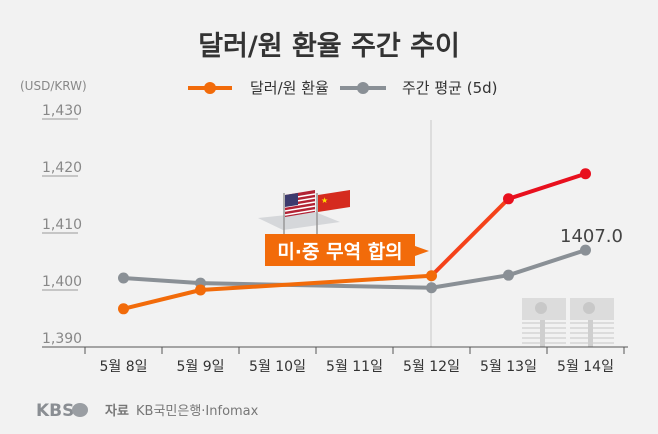 The height and width of the screenshot is (434, 658). Describe the element at coordinates (329, 46) in the screenshot. I see `chart-title: 달러/원 환율 주간 추이` at that location.